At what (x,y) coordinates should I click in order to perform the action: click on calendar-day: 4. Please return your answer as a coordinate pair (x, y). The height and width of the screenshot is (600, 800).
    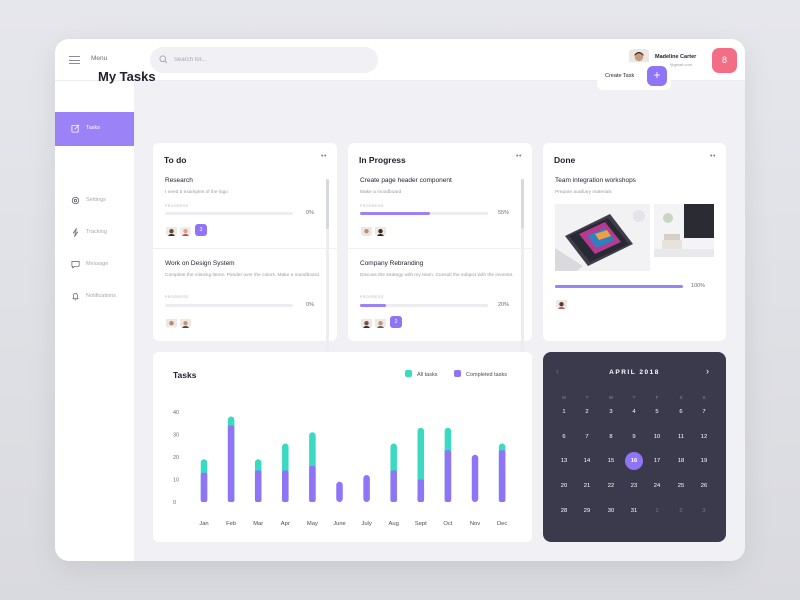
    Looking at the image, I should click on (634, 412).